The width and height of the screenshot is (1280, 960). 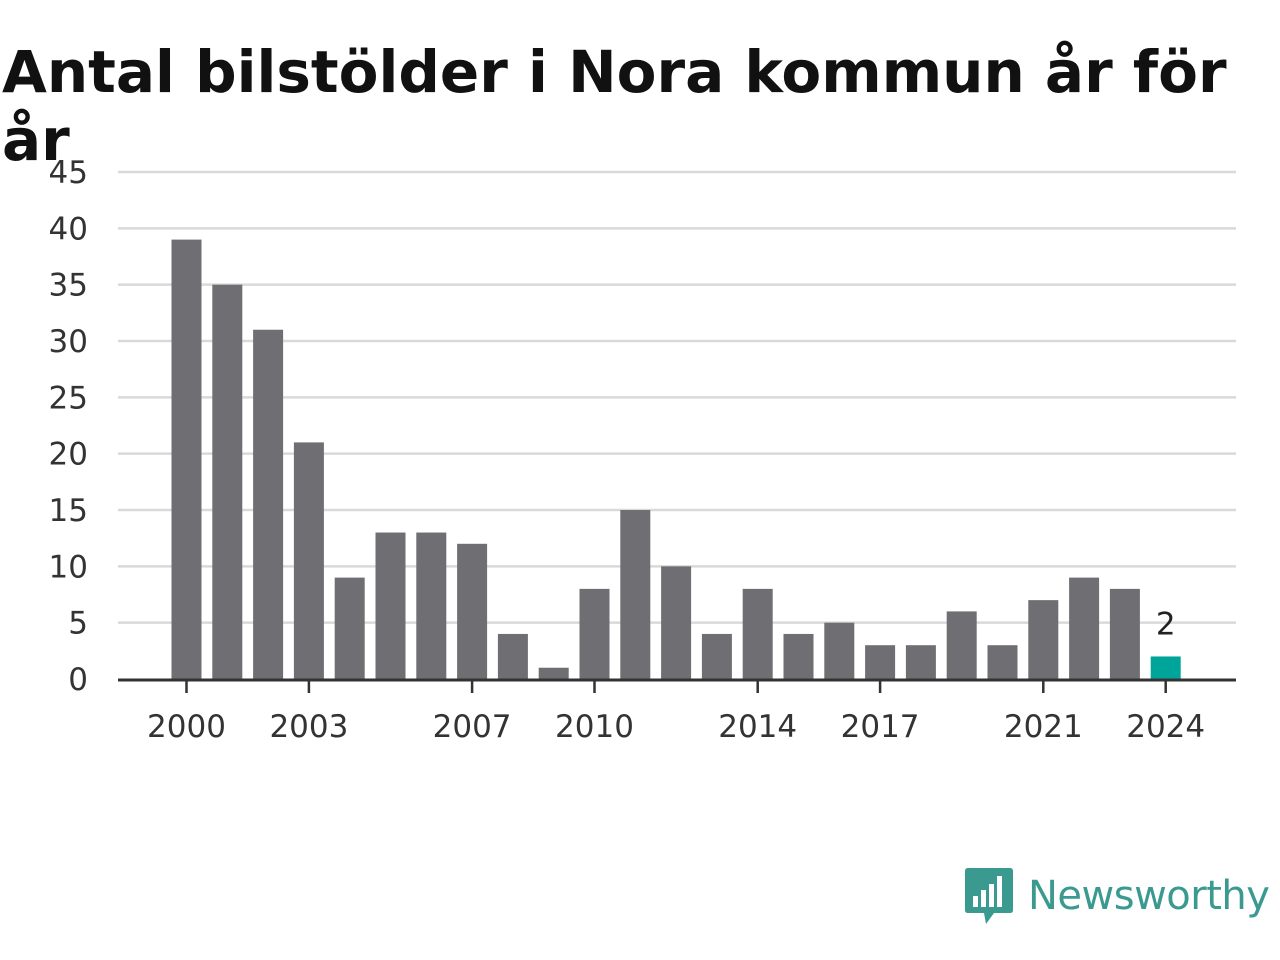 What do you see at coordinates (614, 106) in the screenshot?
I see `chart-title: Antal bilstölder i Nora kommun år för år` at bounding box center [614, 106].